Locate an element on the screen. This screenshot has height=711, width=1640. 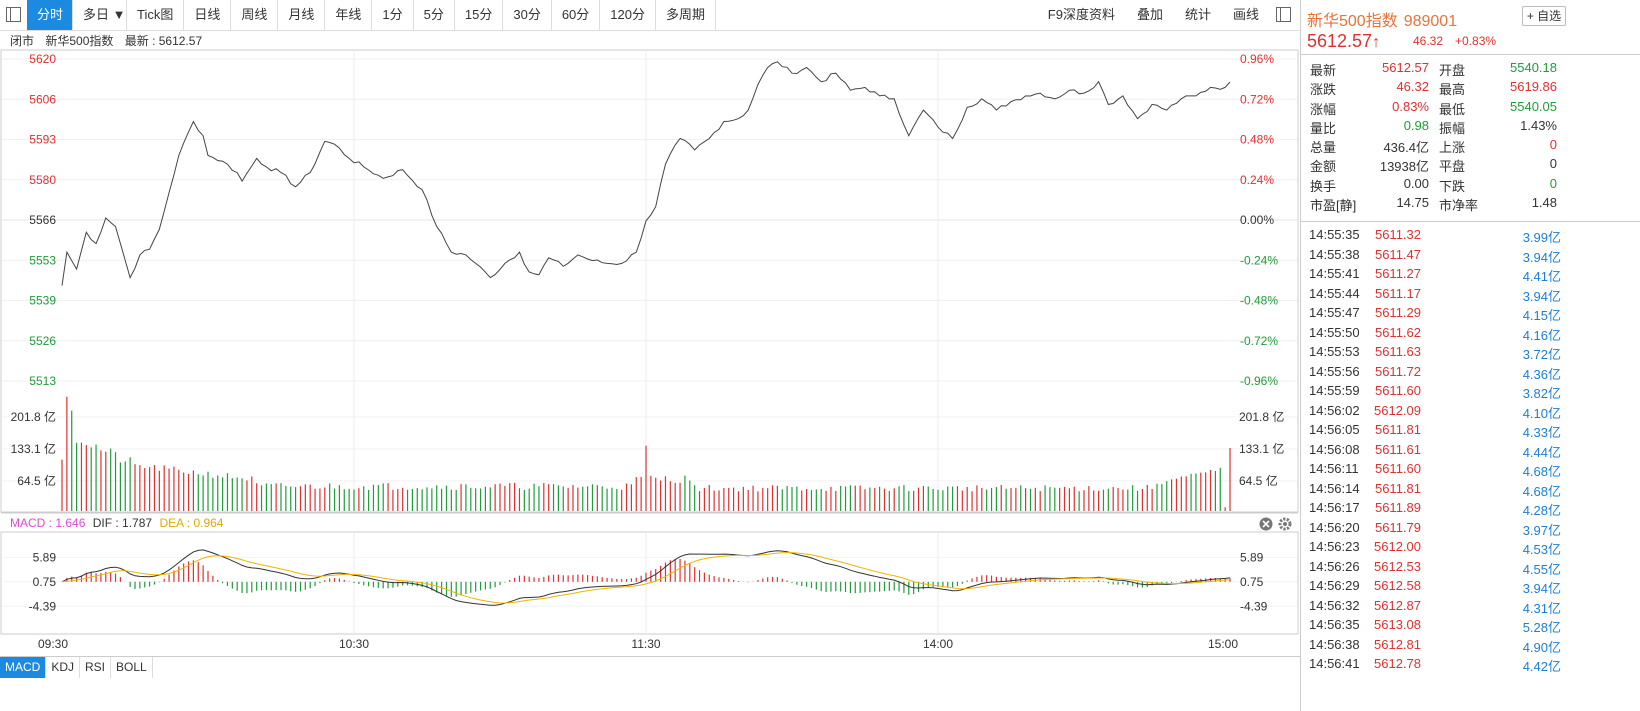
tick-price: 5612.09 is located at coordinates (1397, 410).